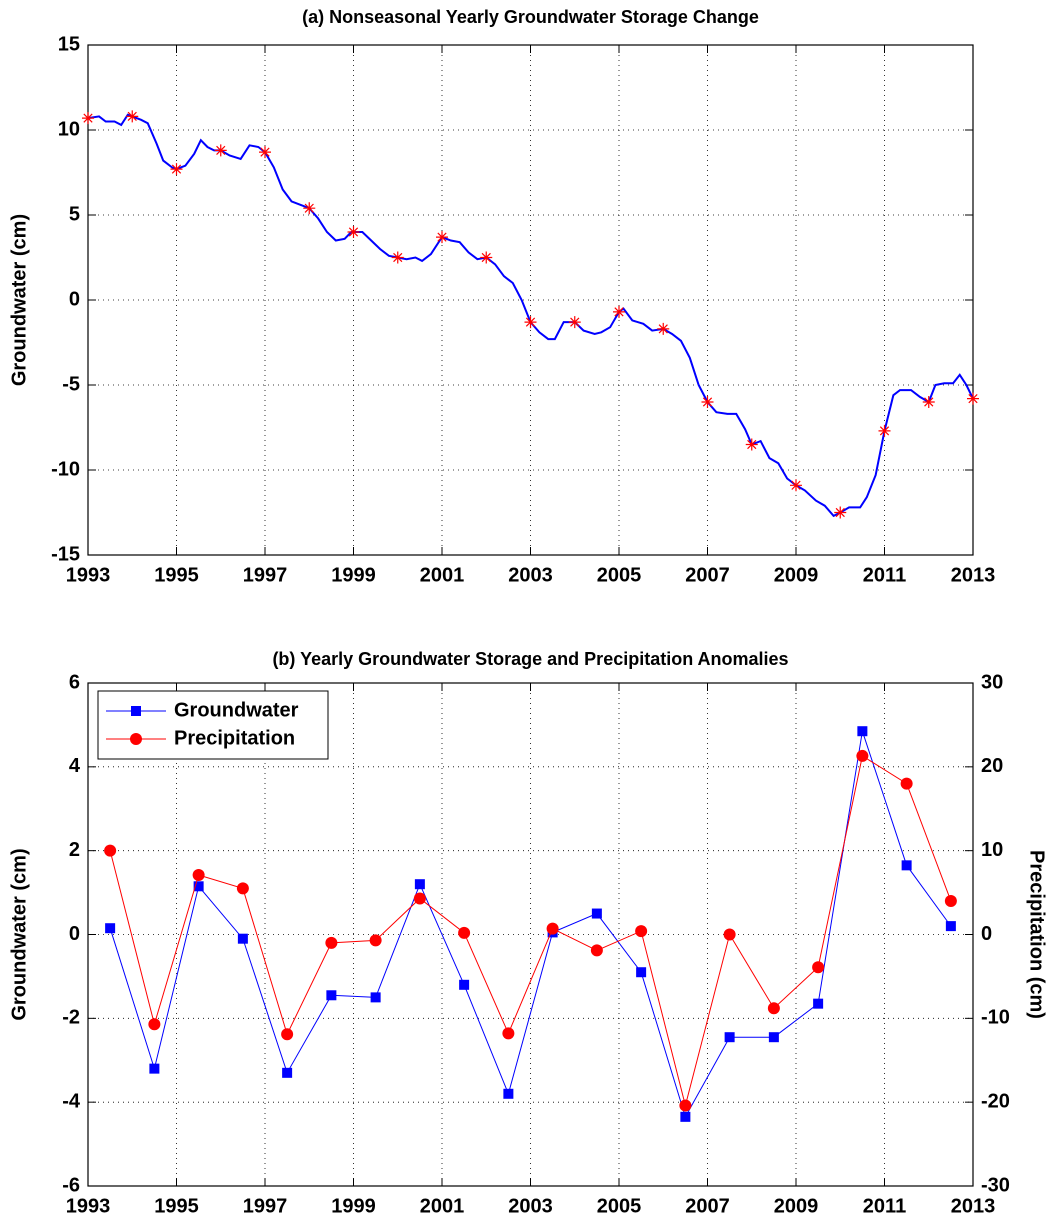 The image size is (1054, 1228). Describe the element at coordinates (74, 682) in the screenshot. I see `y-tick-label: 6` at that location.